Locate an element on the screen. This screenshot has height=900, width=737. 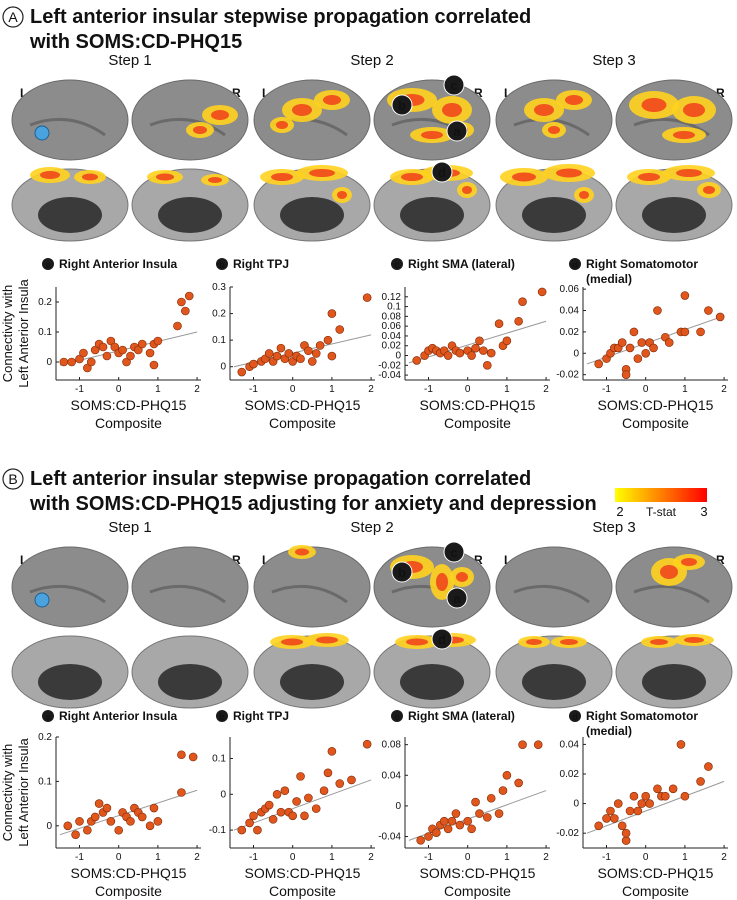
chart-title: (medial) is located at coordinates (609, 731).